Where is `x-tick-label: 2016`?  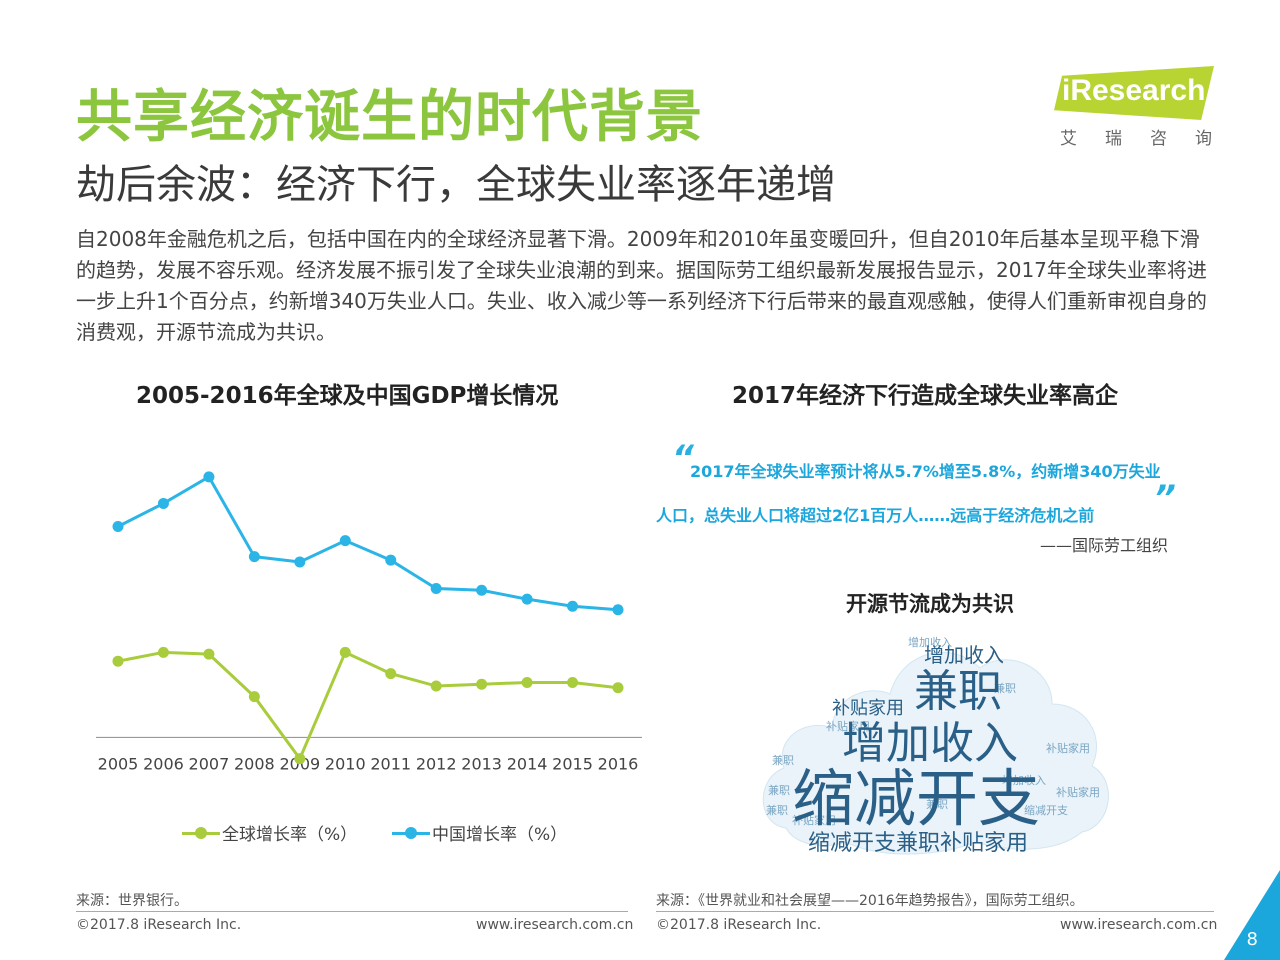
x-tick-label: 2016 is located at coordinates (618, 762).